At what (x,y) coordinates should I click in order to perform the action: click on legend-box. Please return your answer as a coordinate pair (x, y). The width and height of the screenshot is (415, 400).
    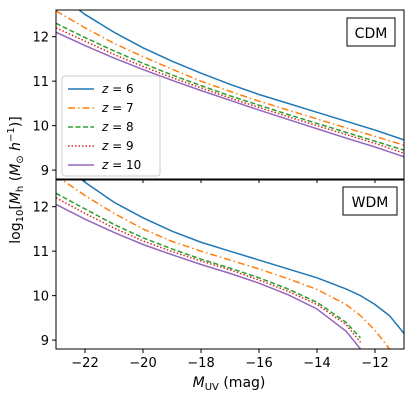
    Looking at the image, I should click on (111, 126).